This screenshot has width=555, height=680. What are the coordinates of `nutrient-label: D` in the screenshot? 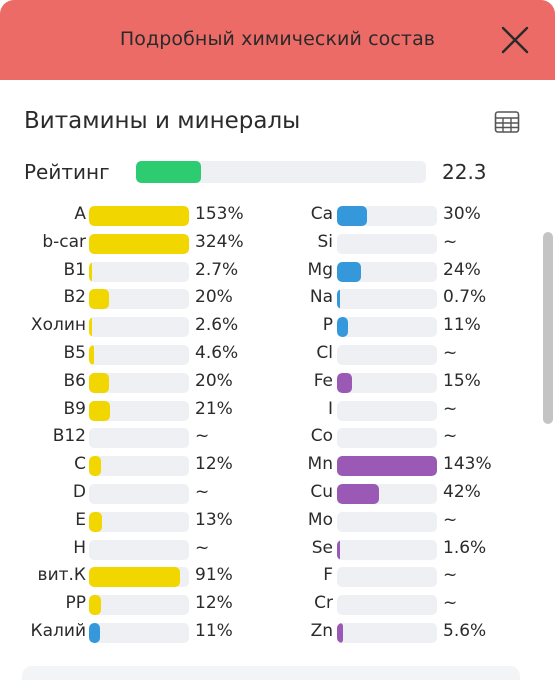 It's located at (79, 491).